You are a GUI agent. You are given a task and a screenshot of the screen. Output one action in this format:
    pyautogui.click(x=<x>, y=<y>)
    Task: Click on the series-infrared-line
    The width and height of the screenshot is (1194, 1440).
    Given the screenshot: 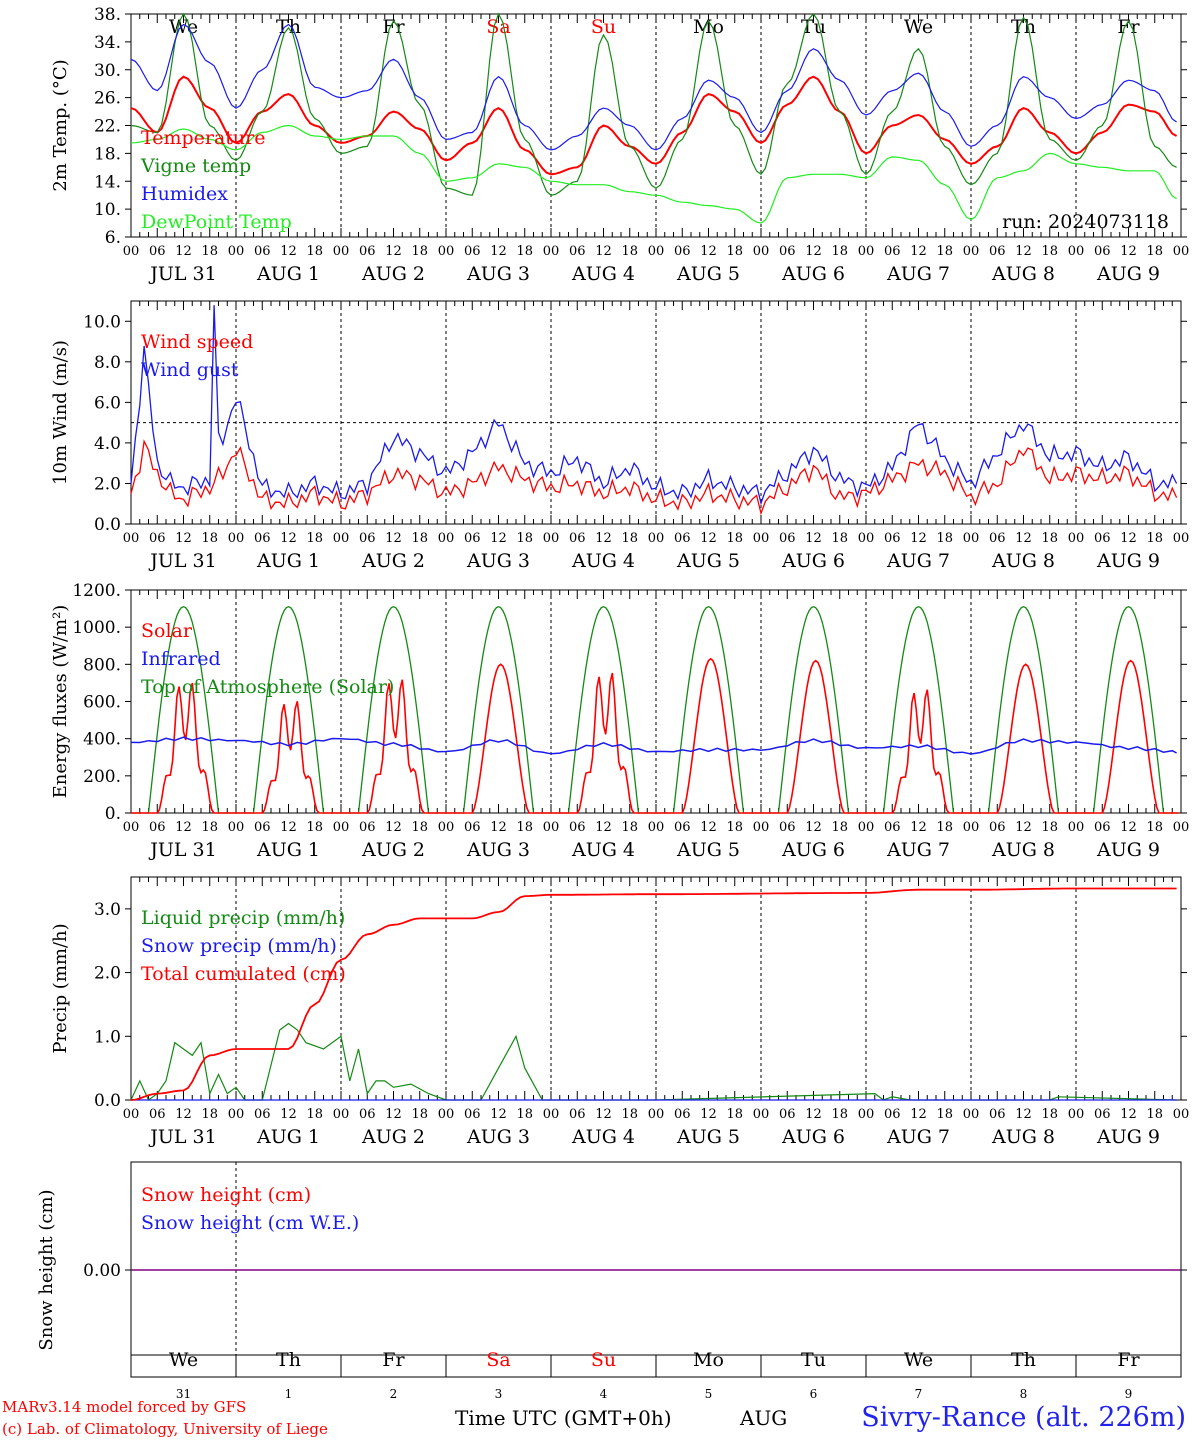 What is the action you would take?
    pyautogui.click(x=653, y=745)
    